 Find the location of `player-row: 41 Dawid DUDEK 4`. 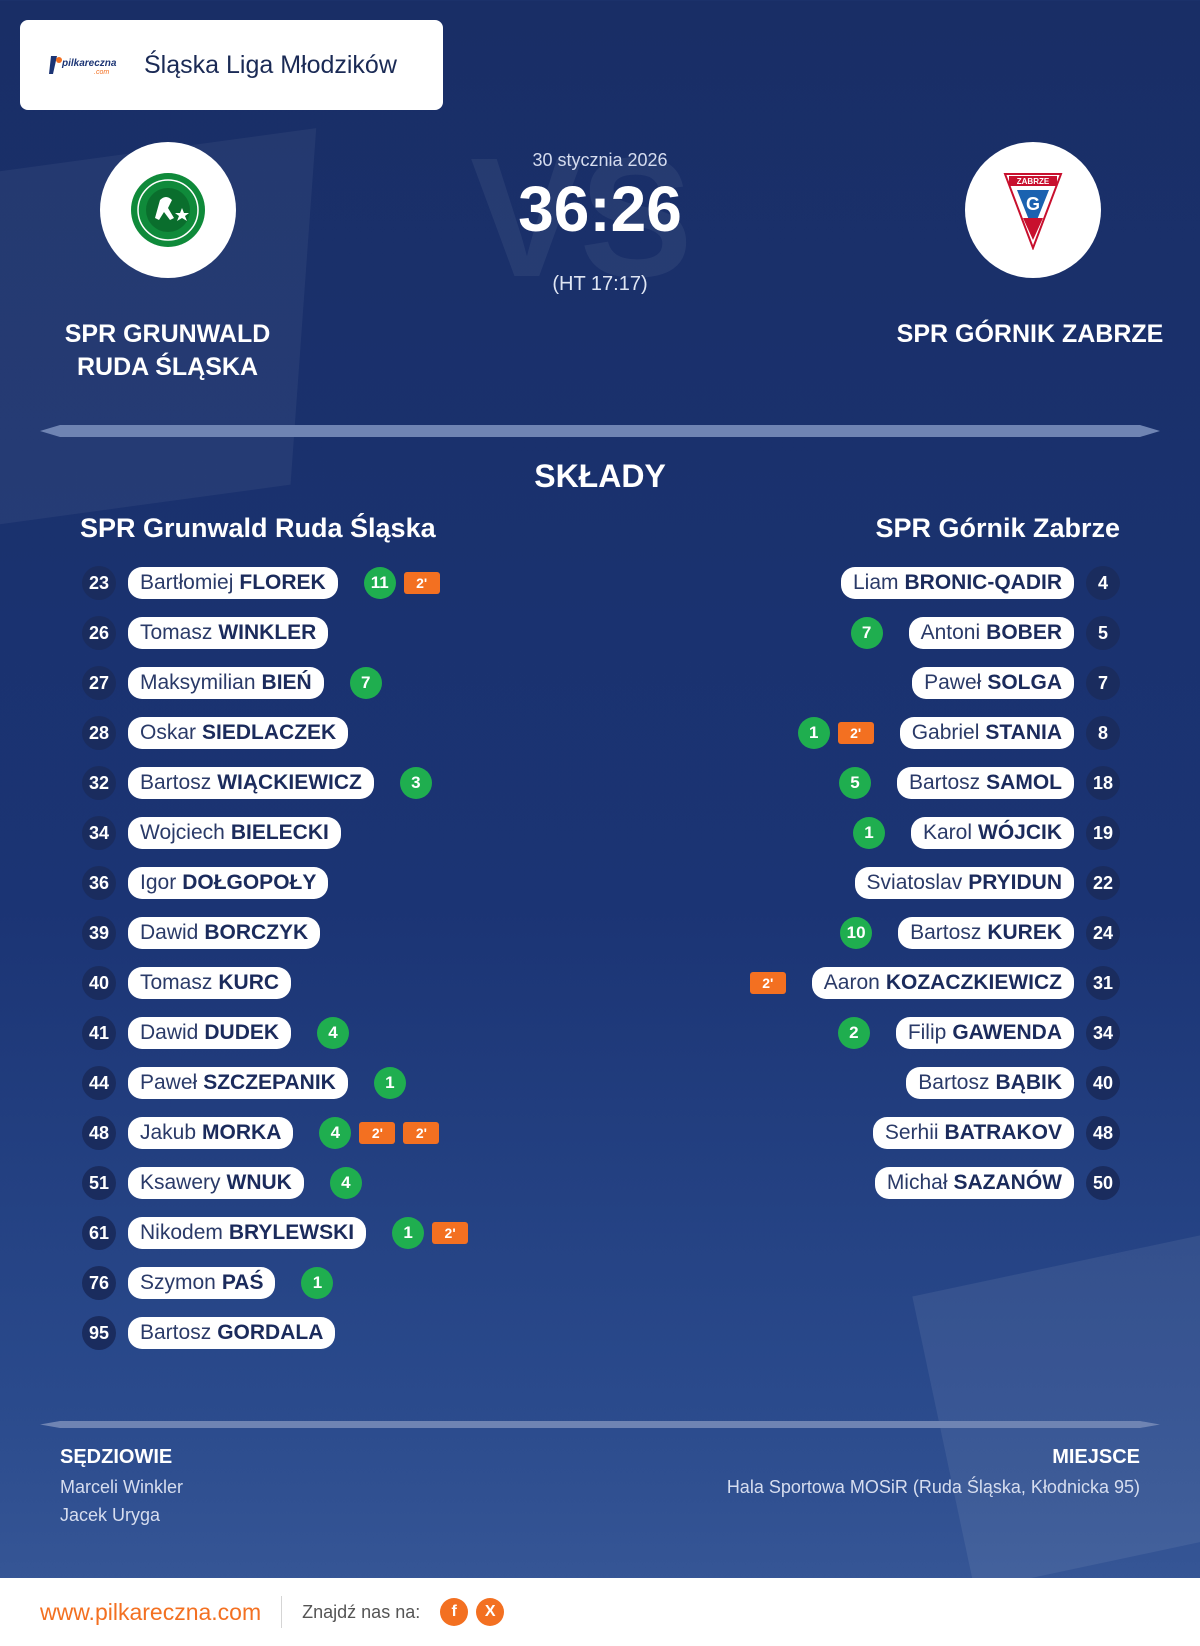

player-row: 41 Dawid DUDEK 4 is located at coordinates (277, 1033).